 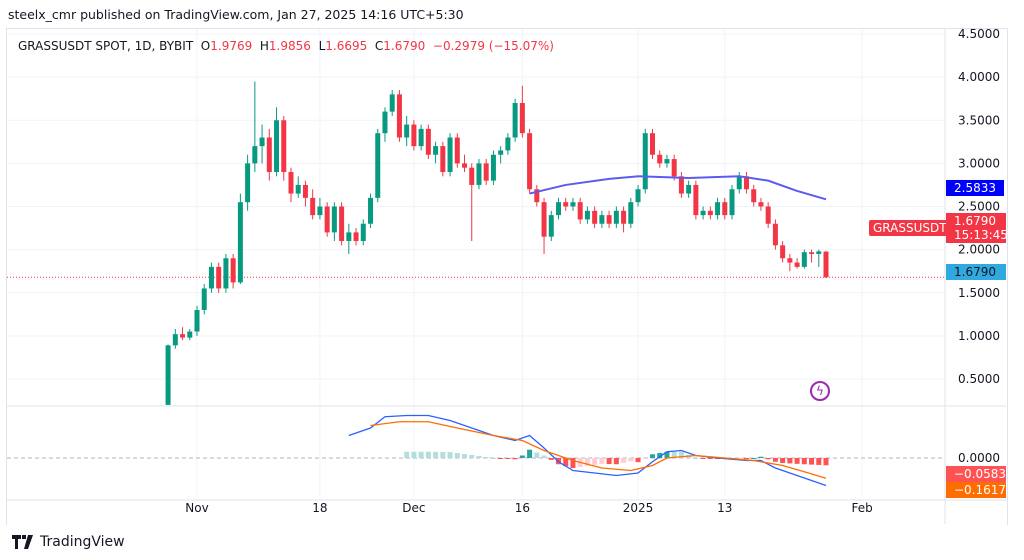 I want to click on bar-countdown: 15:13:45, so click(x=981, y=235).